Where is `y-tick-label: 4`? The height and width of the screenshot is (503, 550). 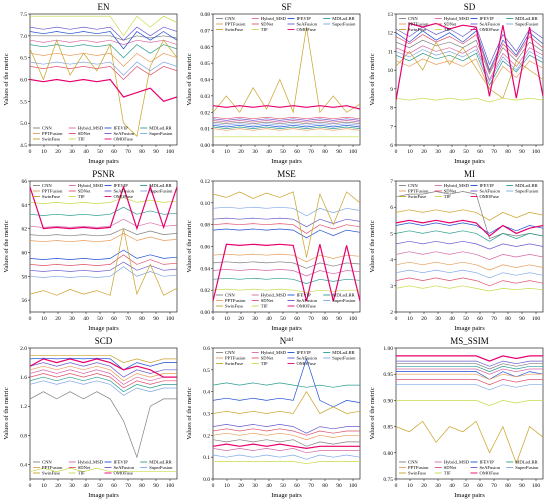
y-tick-label: 4 is located at coordinates (391, 261).